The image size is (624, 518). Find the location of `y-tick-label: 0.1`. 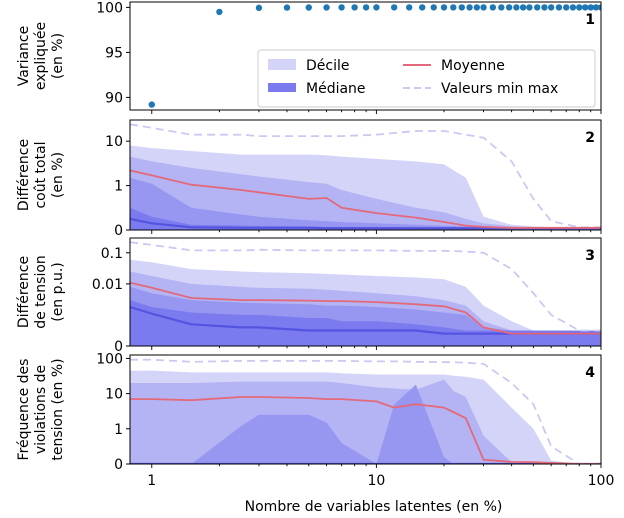

y-tick-label: 0.1 is located at coordinates (112, 254).